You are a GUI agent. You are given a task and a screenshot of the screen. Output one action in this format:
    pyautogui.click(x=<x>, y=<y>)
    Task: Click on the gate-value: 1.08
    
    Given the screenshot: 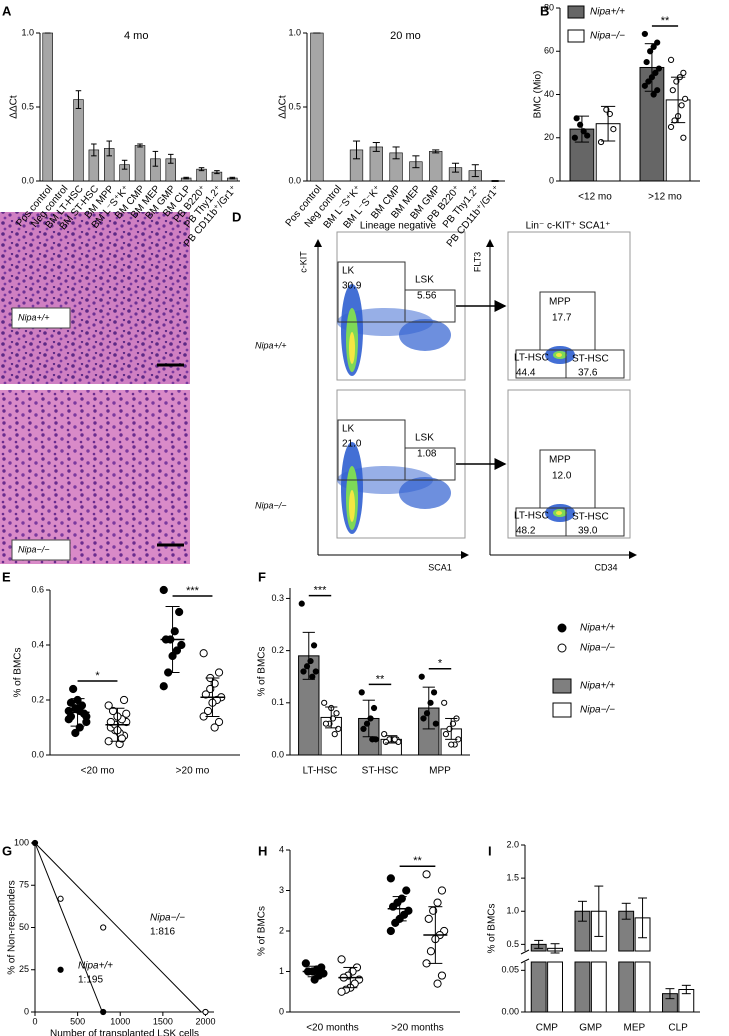 What is the action you would take?
    pyautogui.click(x=427, y=454)
    